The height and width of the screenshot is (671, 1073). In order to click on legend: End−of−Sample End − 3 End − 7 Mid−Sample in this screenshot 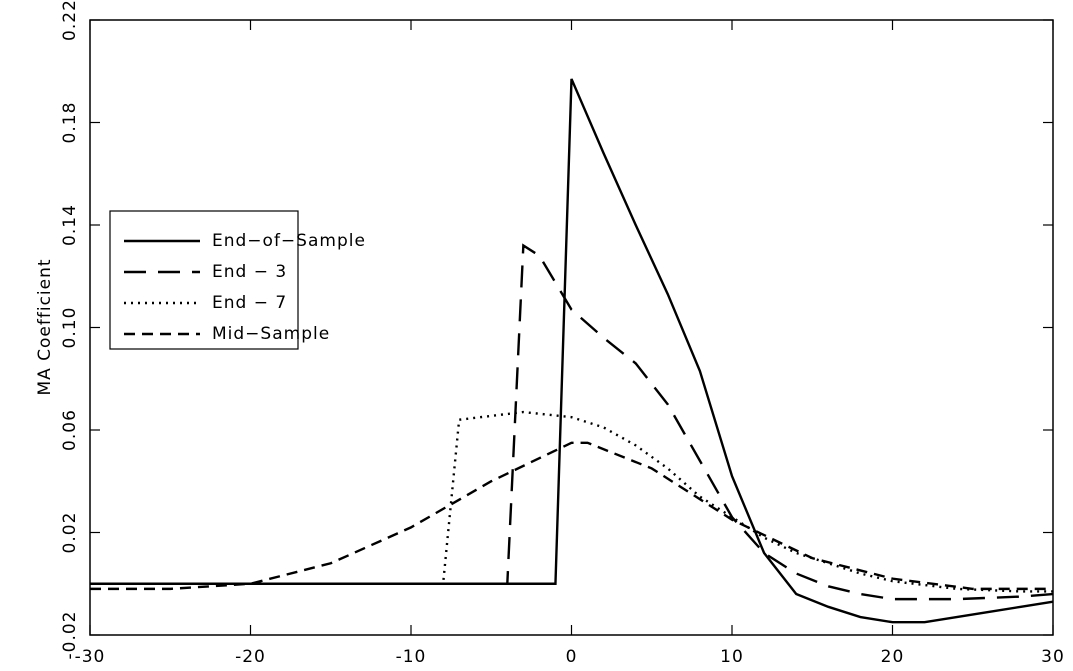, I will do `click(237, 280)`.